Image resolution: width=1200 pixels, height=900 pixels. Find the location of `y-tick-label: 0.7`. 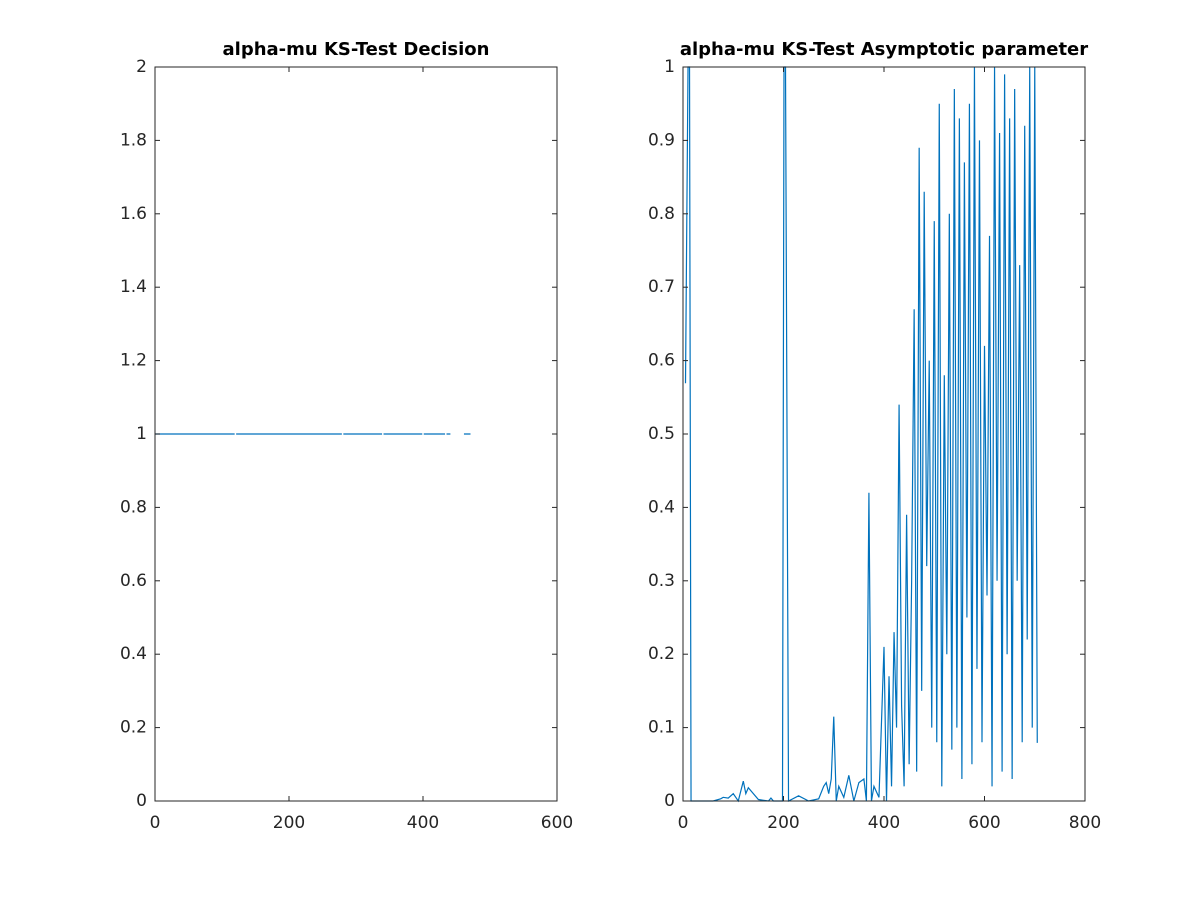

y-tick-label: 0.7 is located at coordinates (661, 287).